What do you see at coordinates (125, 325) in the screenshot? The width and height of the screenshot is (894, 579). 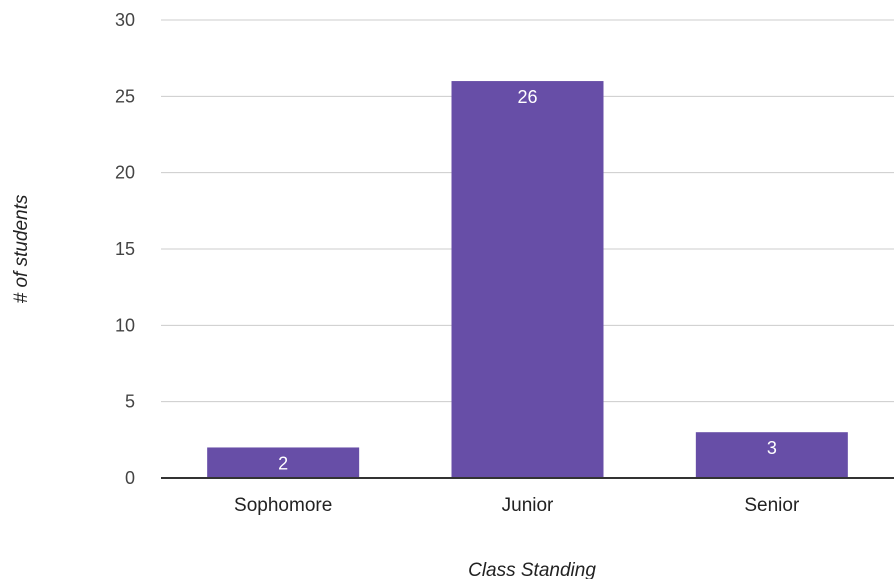 I see `y-tick-label: 10` at bounding box center [125, 325].